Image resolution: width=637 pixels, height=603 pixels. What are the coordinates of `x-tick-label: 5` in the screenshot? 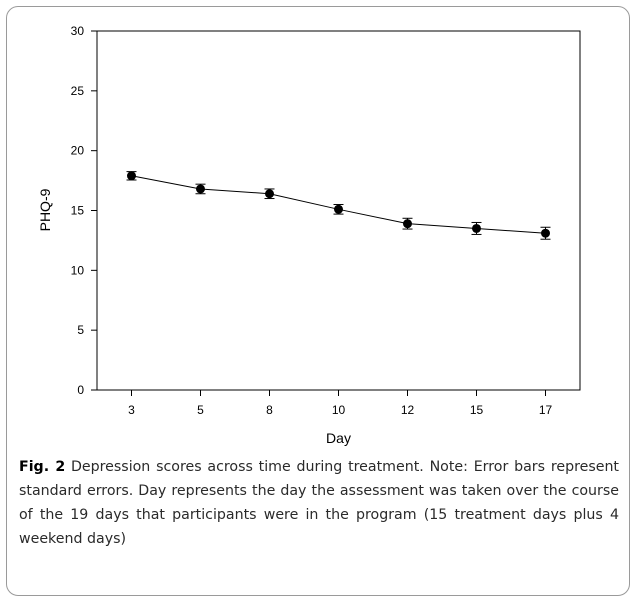 It's located at (200, 410).